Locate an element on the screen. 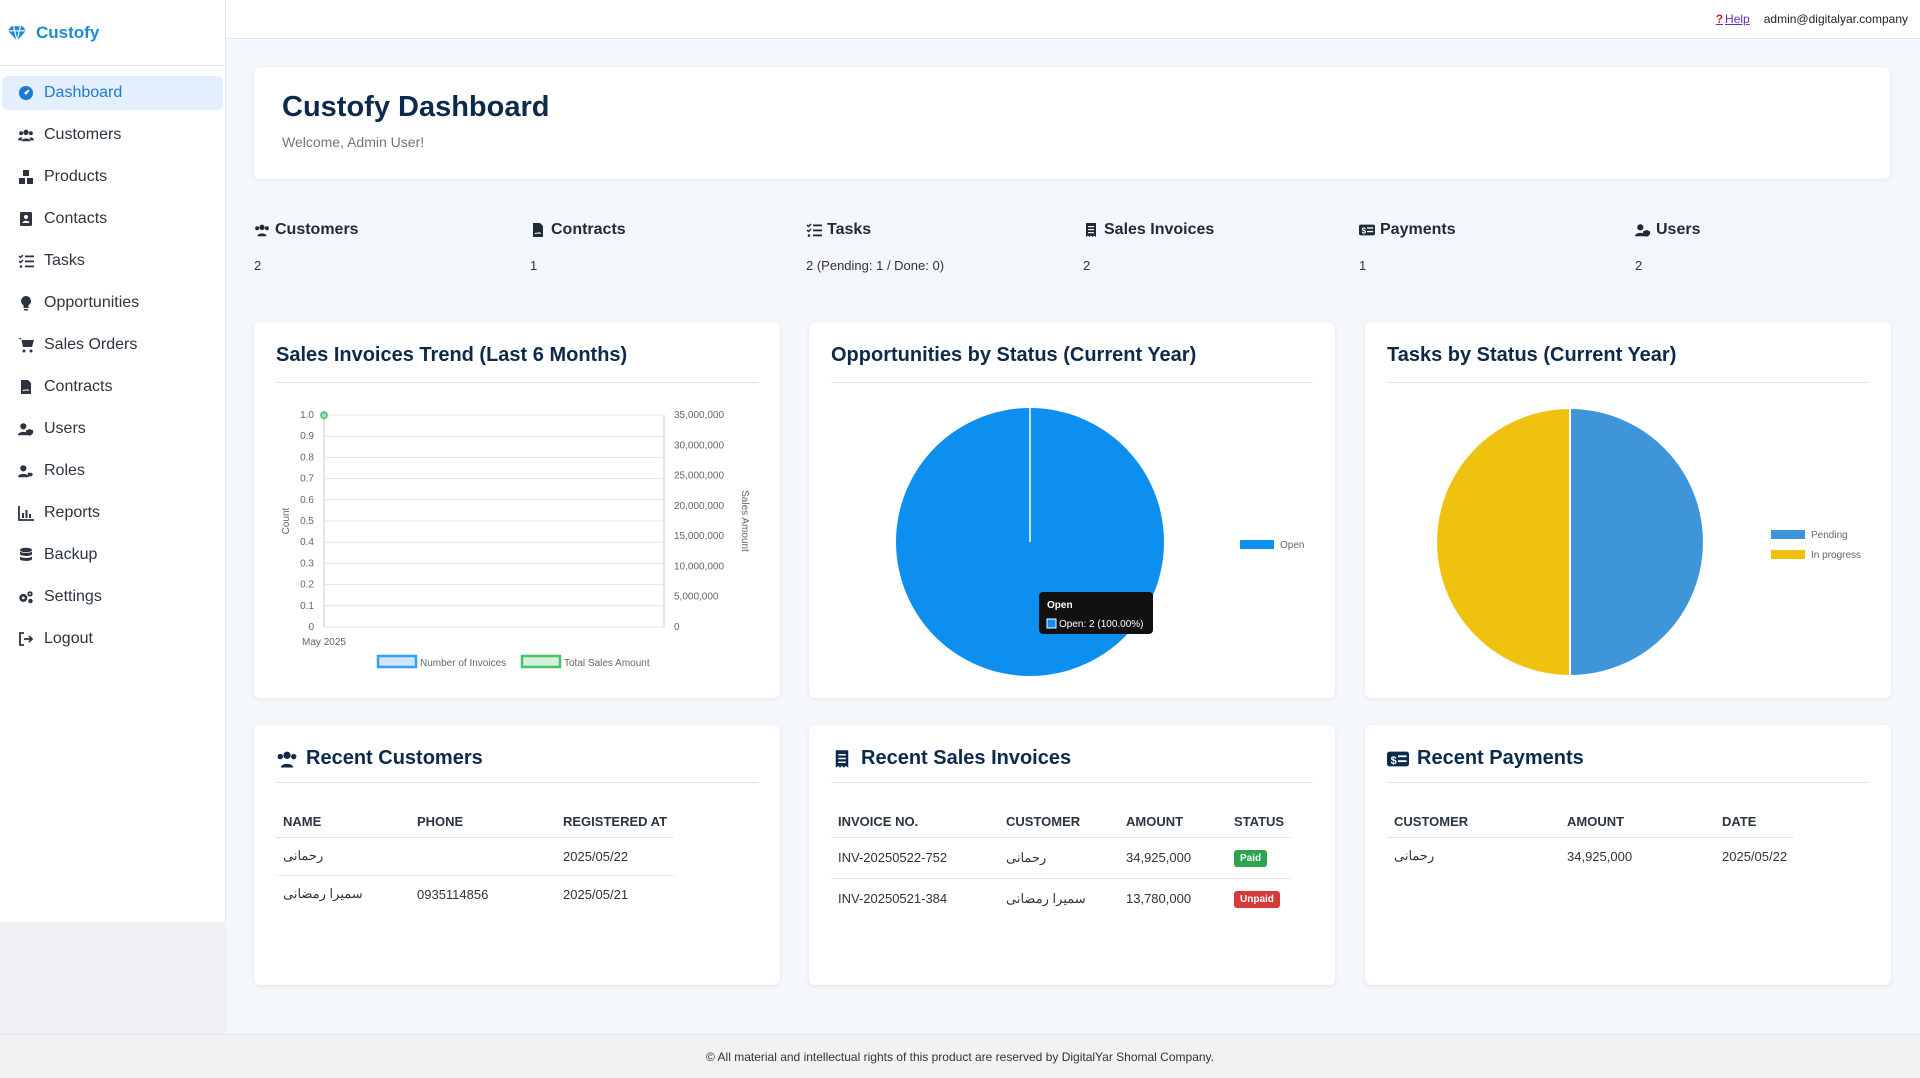  sidebar-item-roles: Roles is located at coordinates (112, 471).